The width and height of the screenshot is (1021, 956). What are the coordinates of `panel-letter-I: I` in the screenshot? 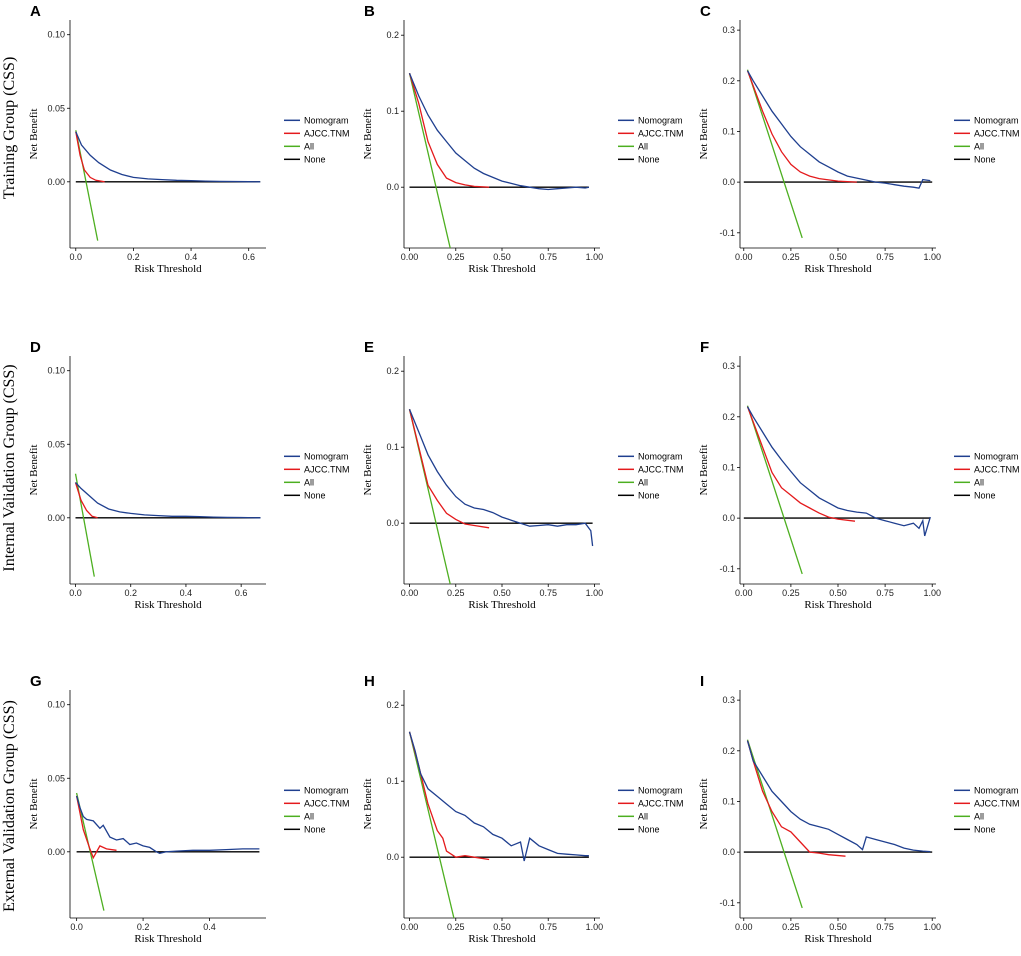 It's located at (702, 681).